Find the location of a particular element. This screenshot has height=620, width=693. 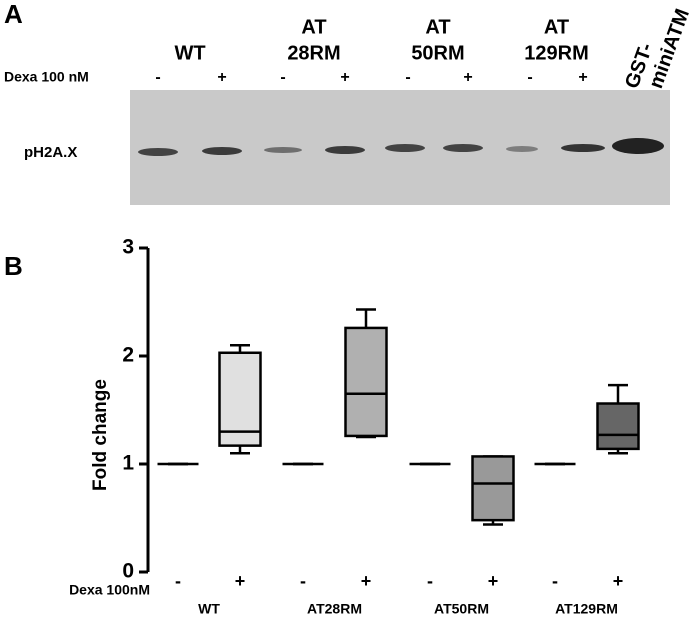

treatment-label: Dexa 100 nM is located at coordinates (46, 77).